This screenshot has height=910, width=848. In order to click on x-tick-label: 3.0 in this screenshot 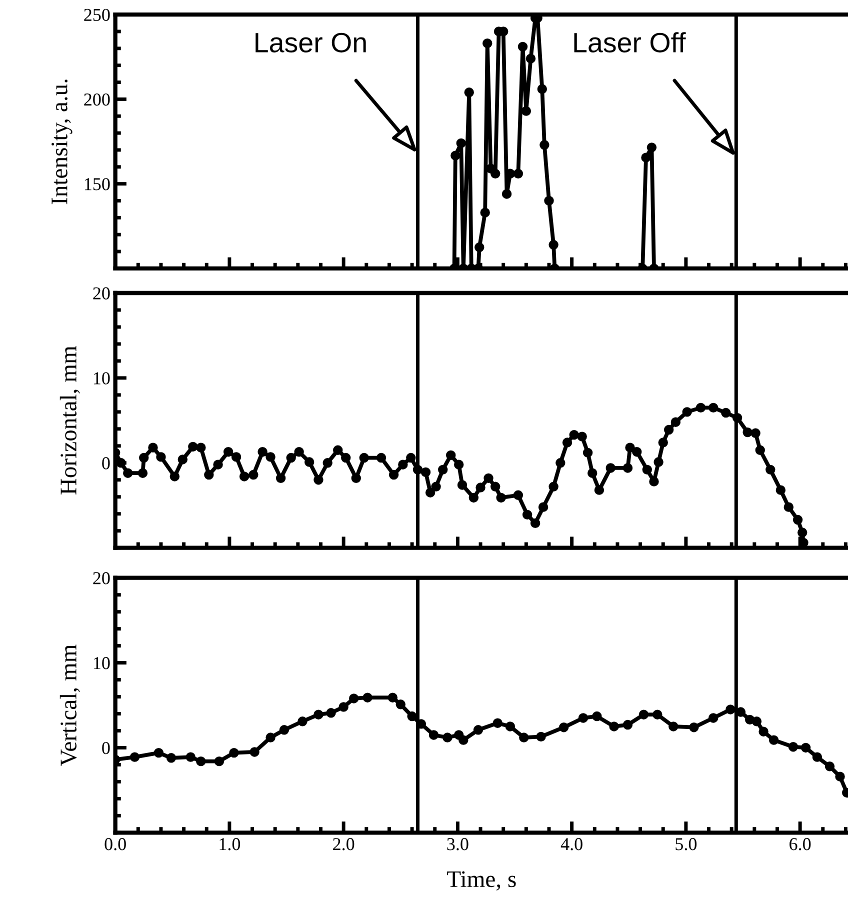, I will do `click(457, 844)`.